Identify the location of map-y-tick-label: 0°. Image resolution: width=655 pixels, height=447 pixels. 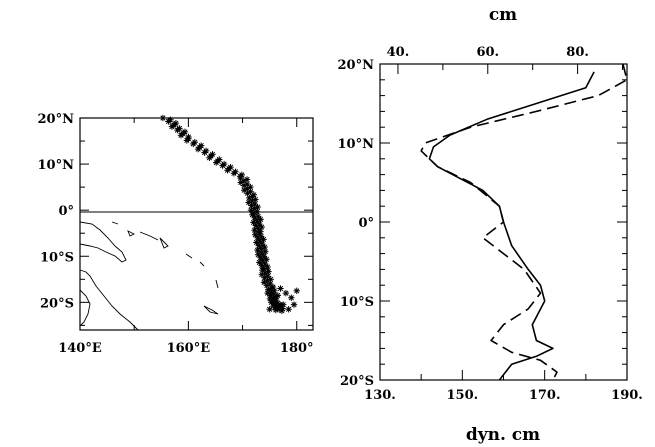
(66, 211).